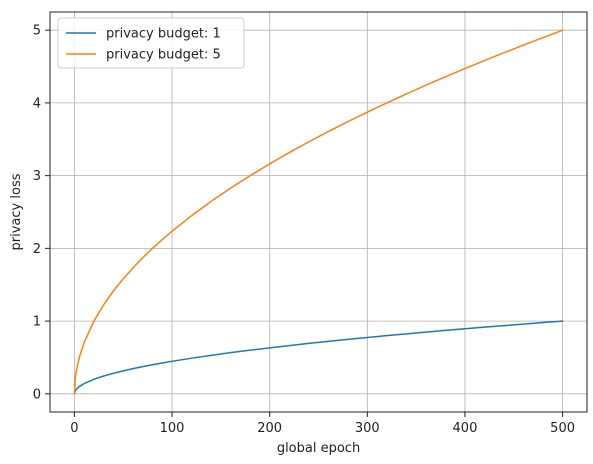 The image size is (593, 464). I want to click on legend-box, so click(151, 43).